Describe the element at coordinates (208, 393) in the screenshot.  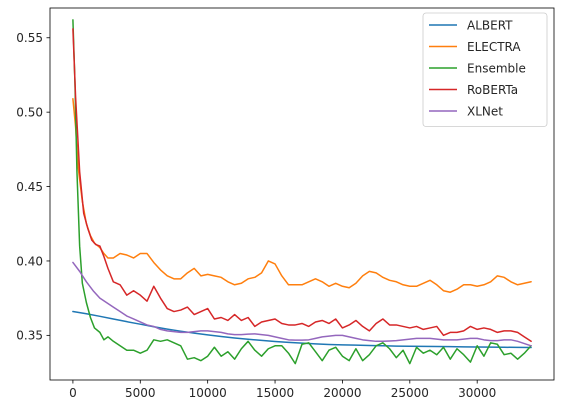
I see `x-tick-label: 10000` at that location.